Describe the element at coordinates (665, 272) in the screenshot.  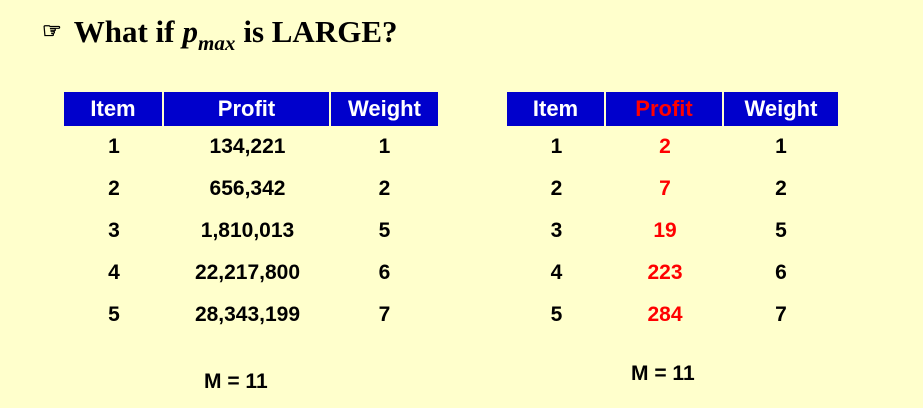
I see `cell-profit: 223` at that location.